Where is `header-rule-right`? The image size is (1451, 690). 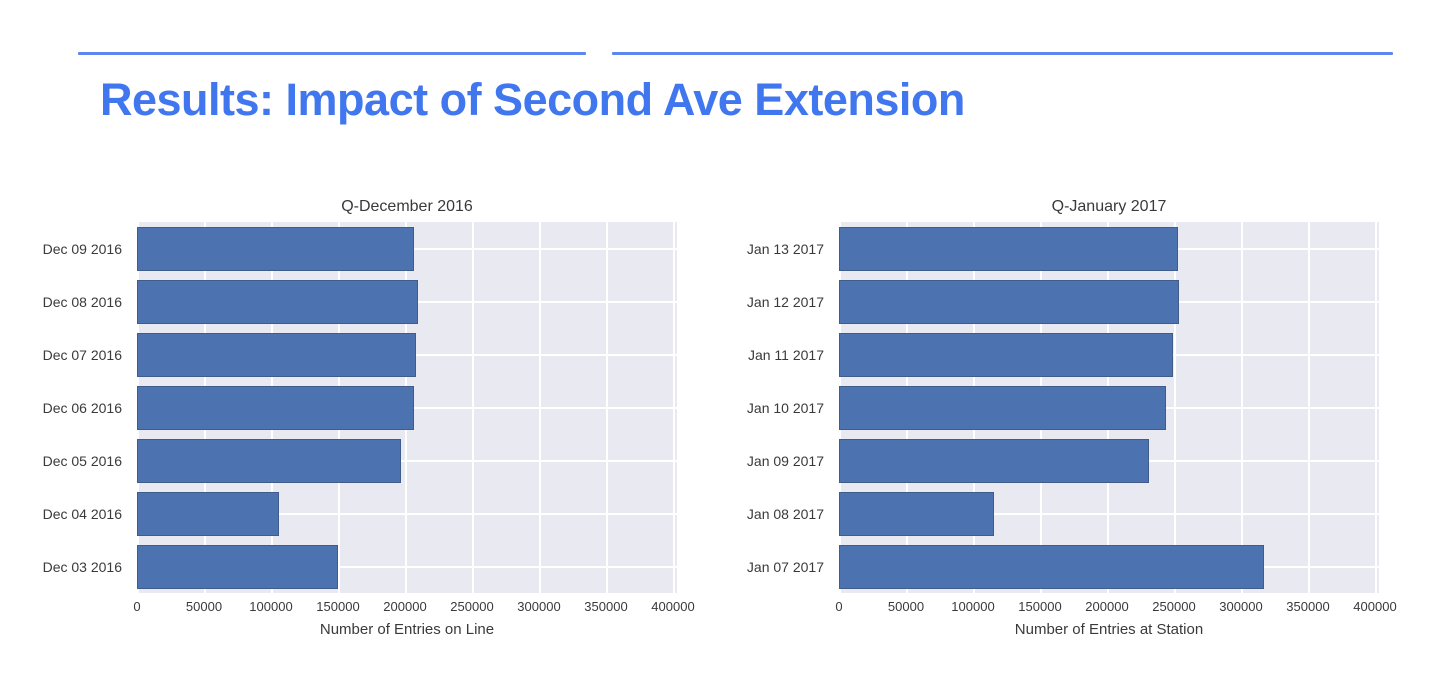 header-rule-right is located at coordinates (1002, 53).